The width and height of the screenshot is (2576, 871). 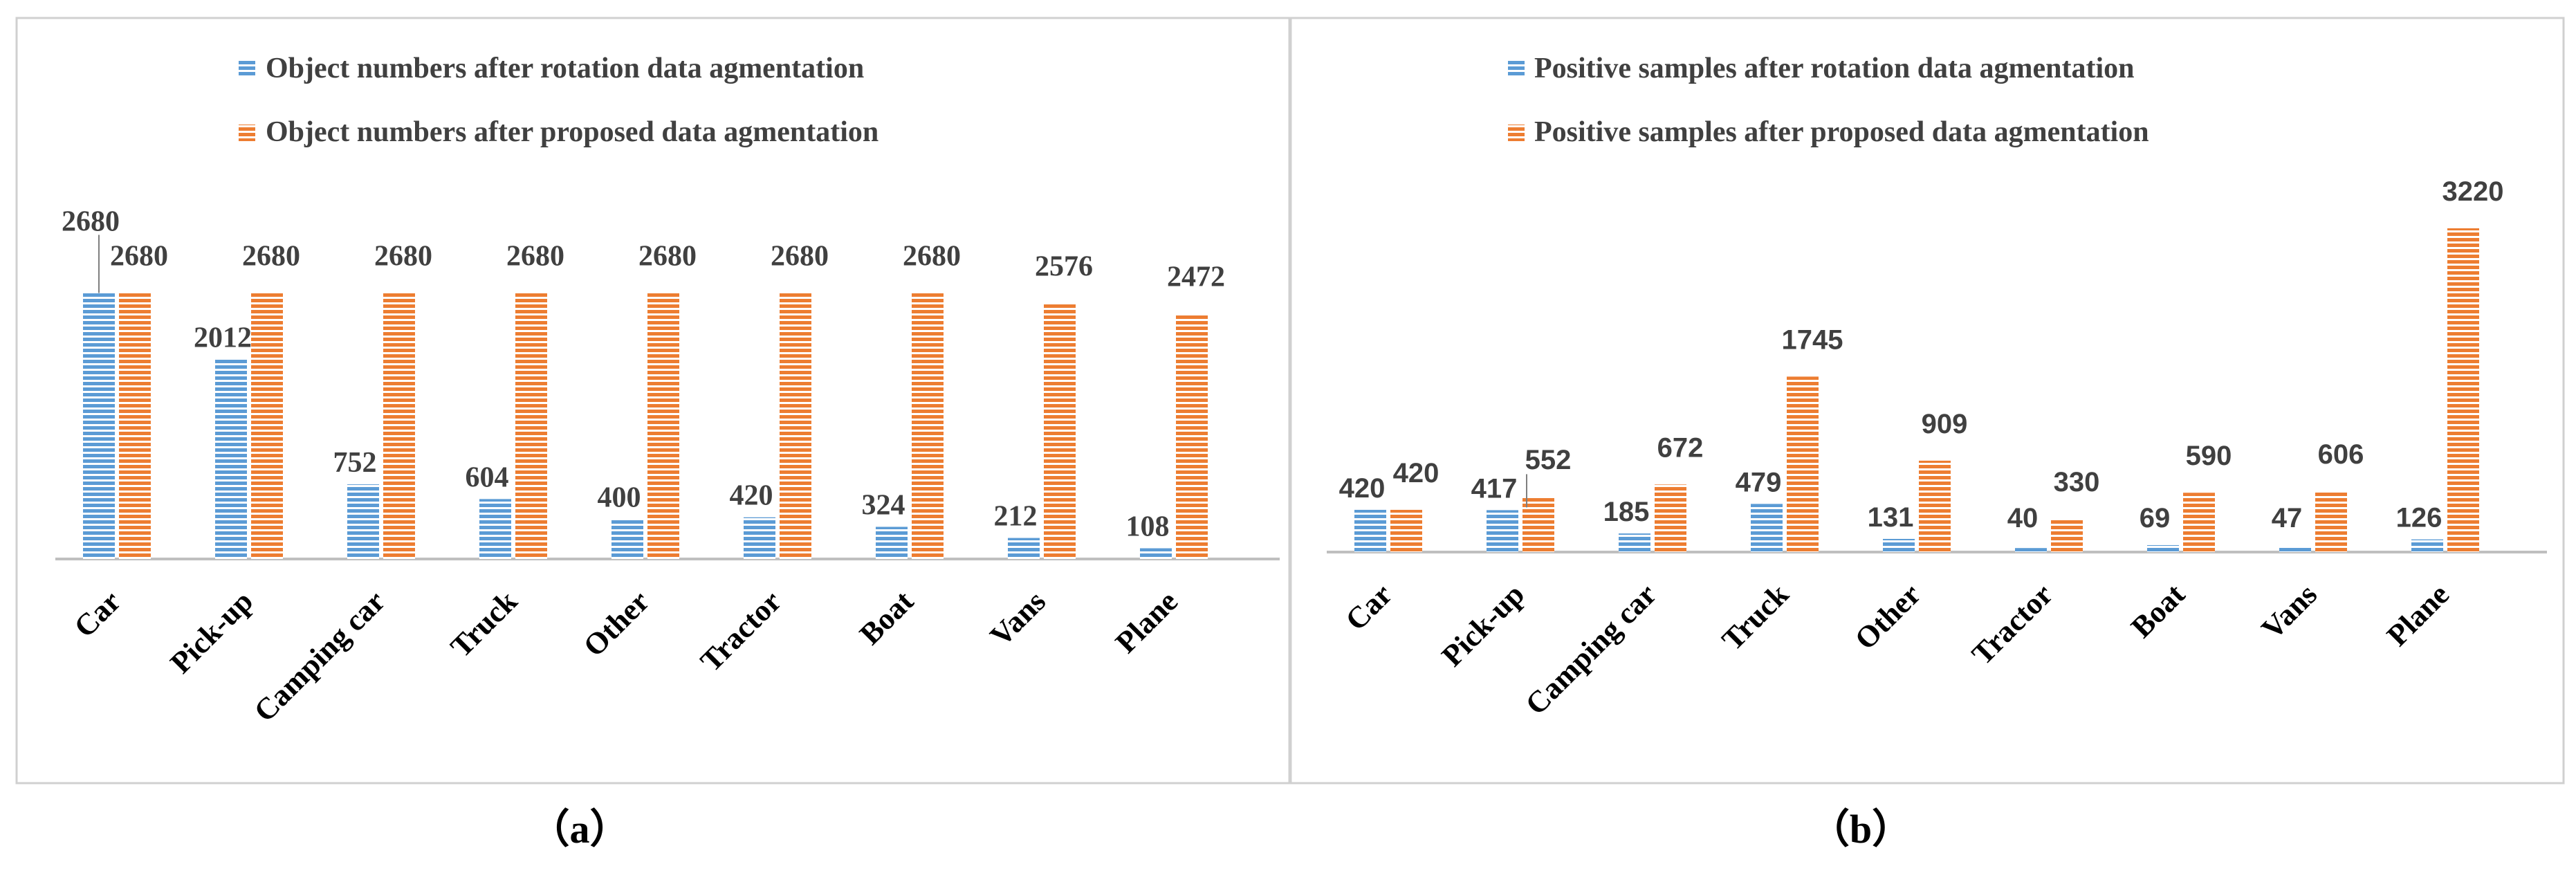 I want to click on value-label: 590, so click(x=2209, y=456).